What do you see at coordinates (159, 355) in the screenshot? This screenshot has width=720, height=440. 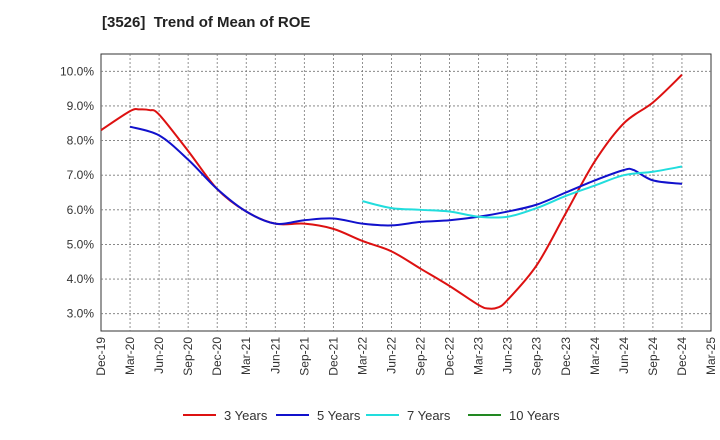 I see `x-tick-label: Jun-20` at bounding box center [159, 355].